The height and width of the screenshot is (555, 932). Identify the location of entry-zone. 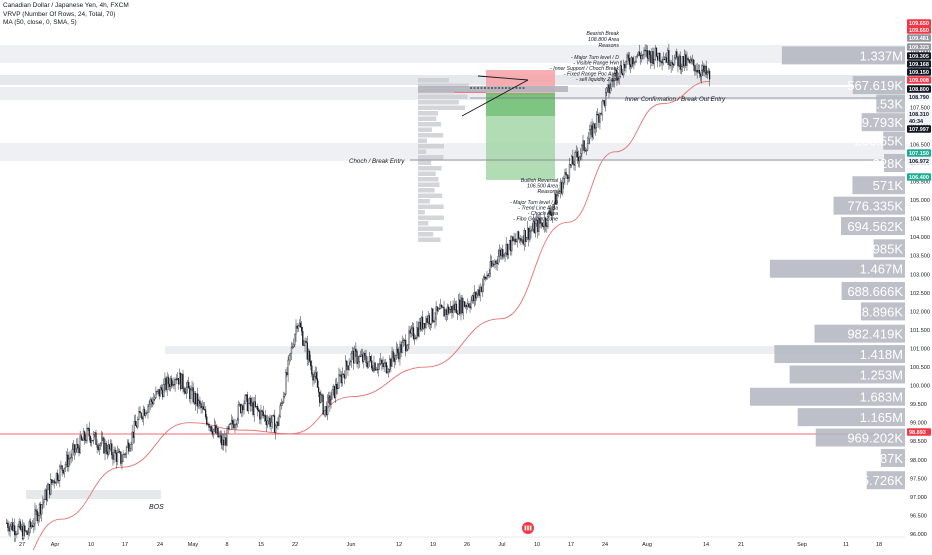
(520, 104).